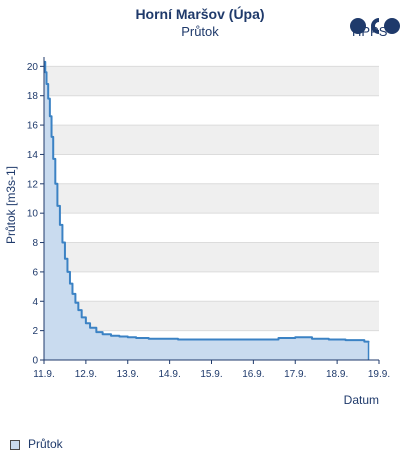 The height and width of the screenshot is (460, 400). I want to click on x-tick-label: 14.9., so click(170, 374).